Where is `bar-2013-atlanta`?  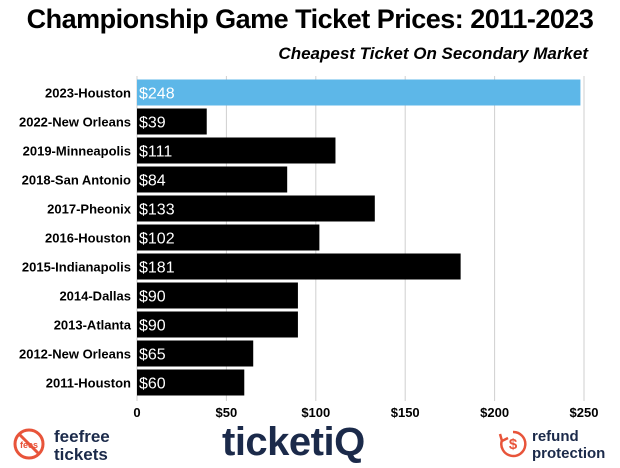
bar-2013-atlanta is located at coordinates (217, 324).